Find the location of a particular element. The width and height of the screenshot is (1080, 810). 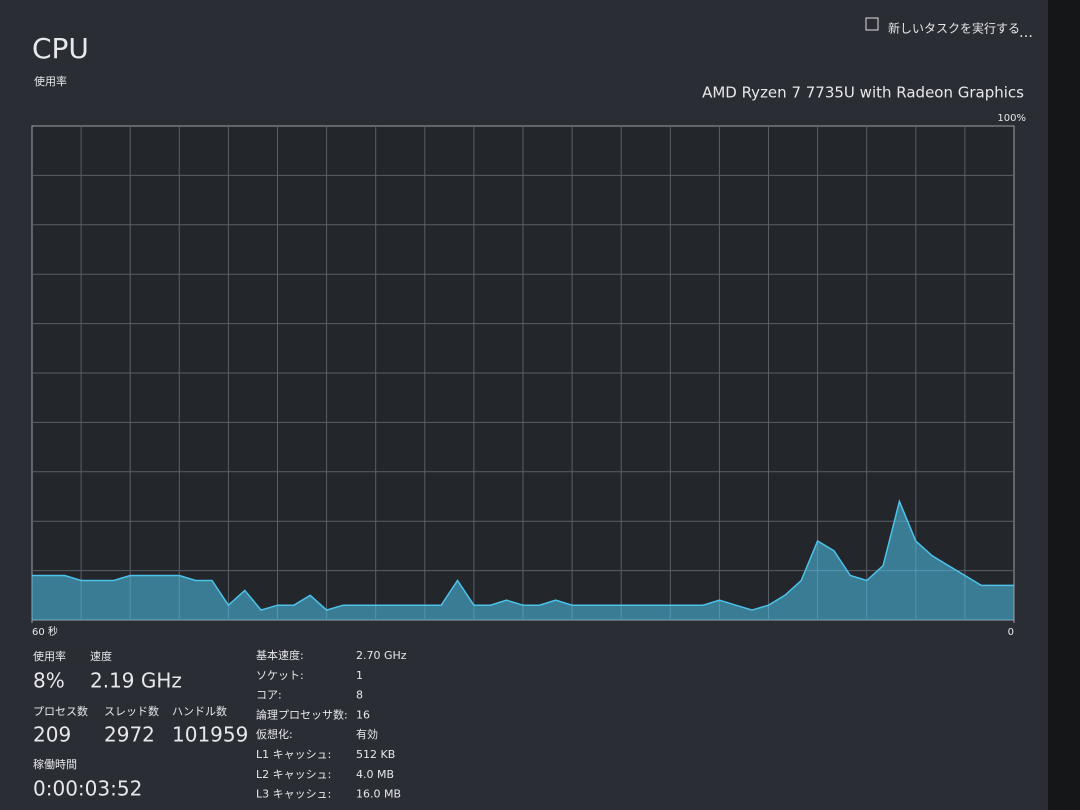

y-tick-label: 100% is located at coordinates (1011, 118).